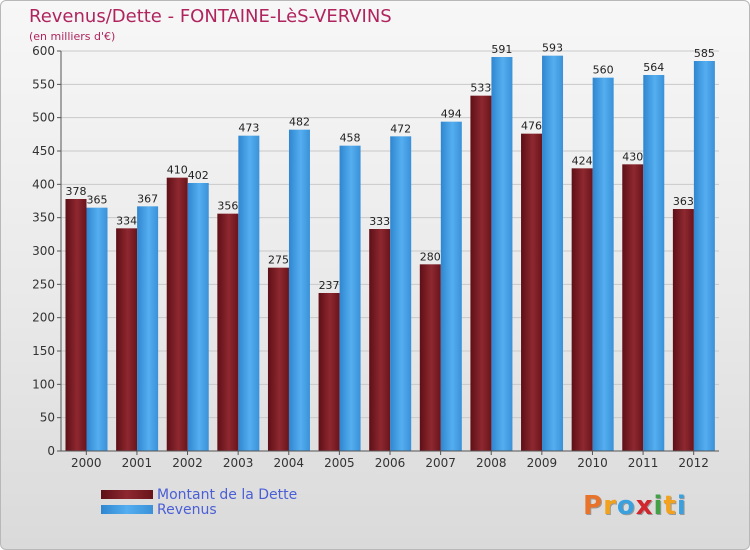  Describe the element at coordinates (552, 48) in the screenshot. I see `data-label-revenus: 593` at that location.